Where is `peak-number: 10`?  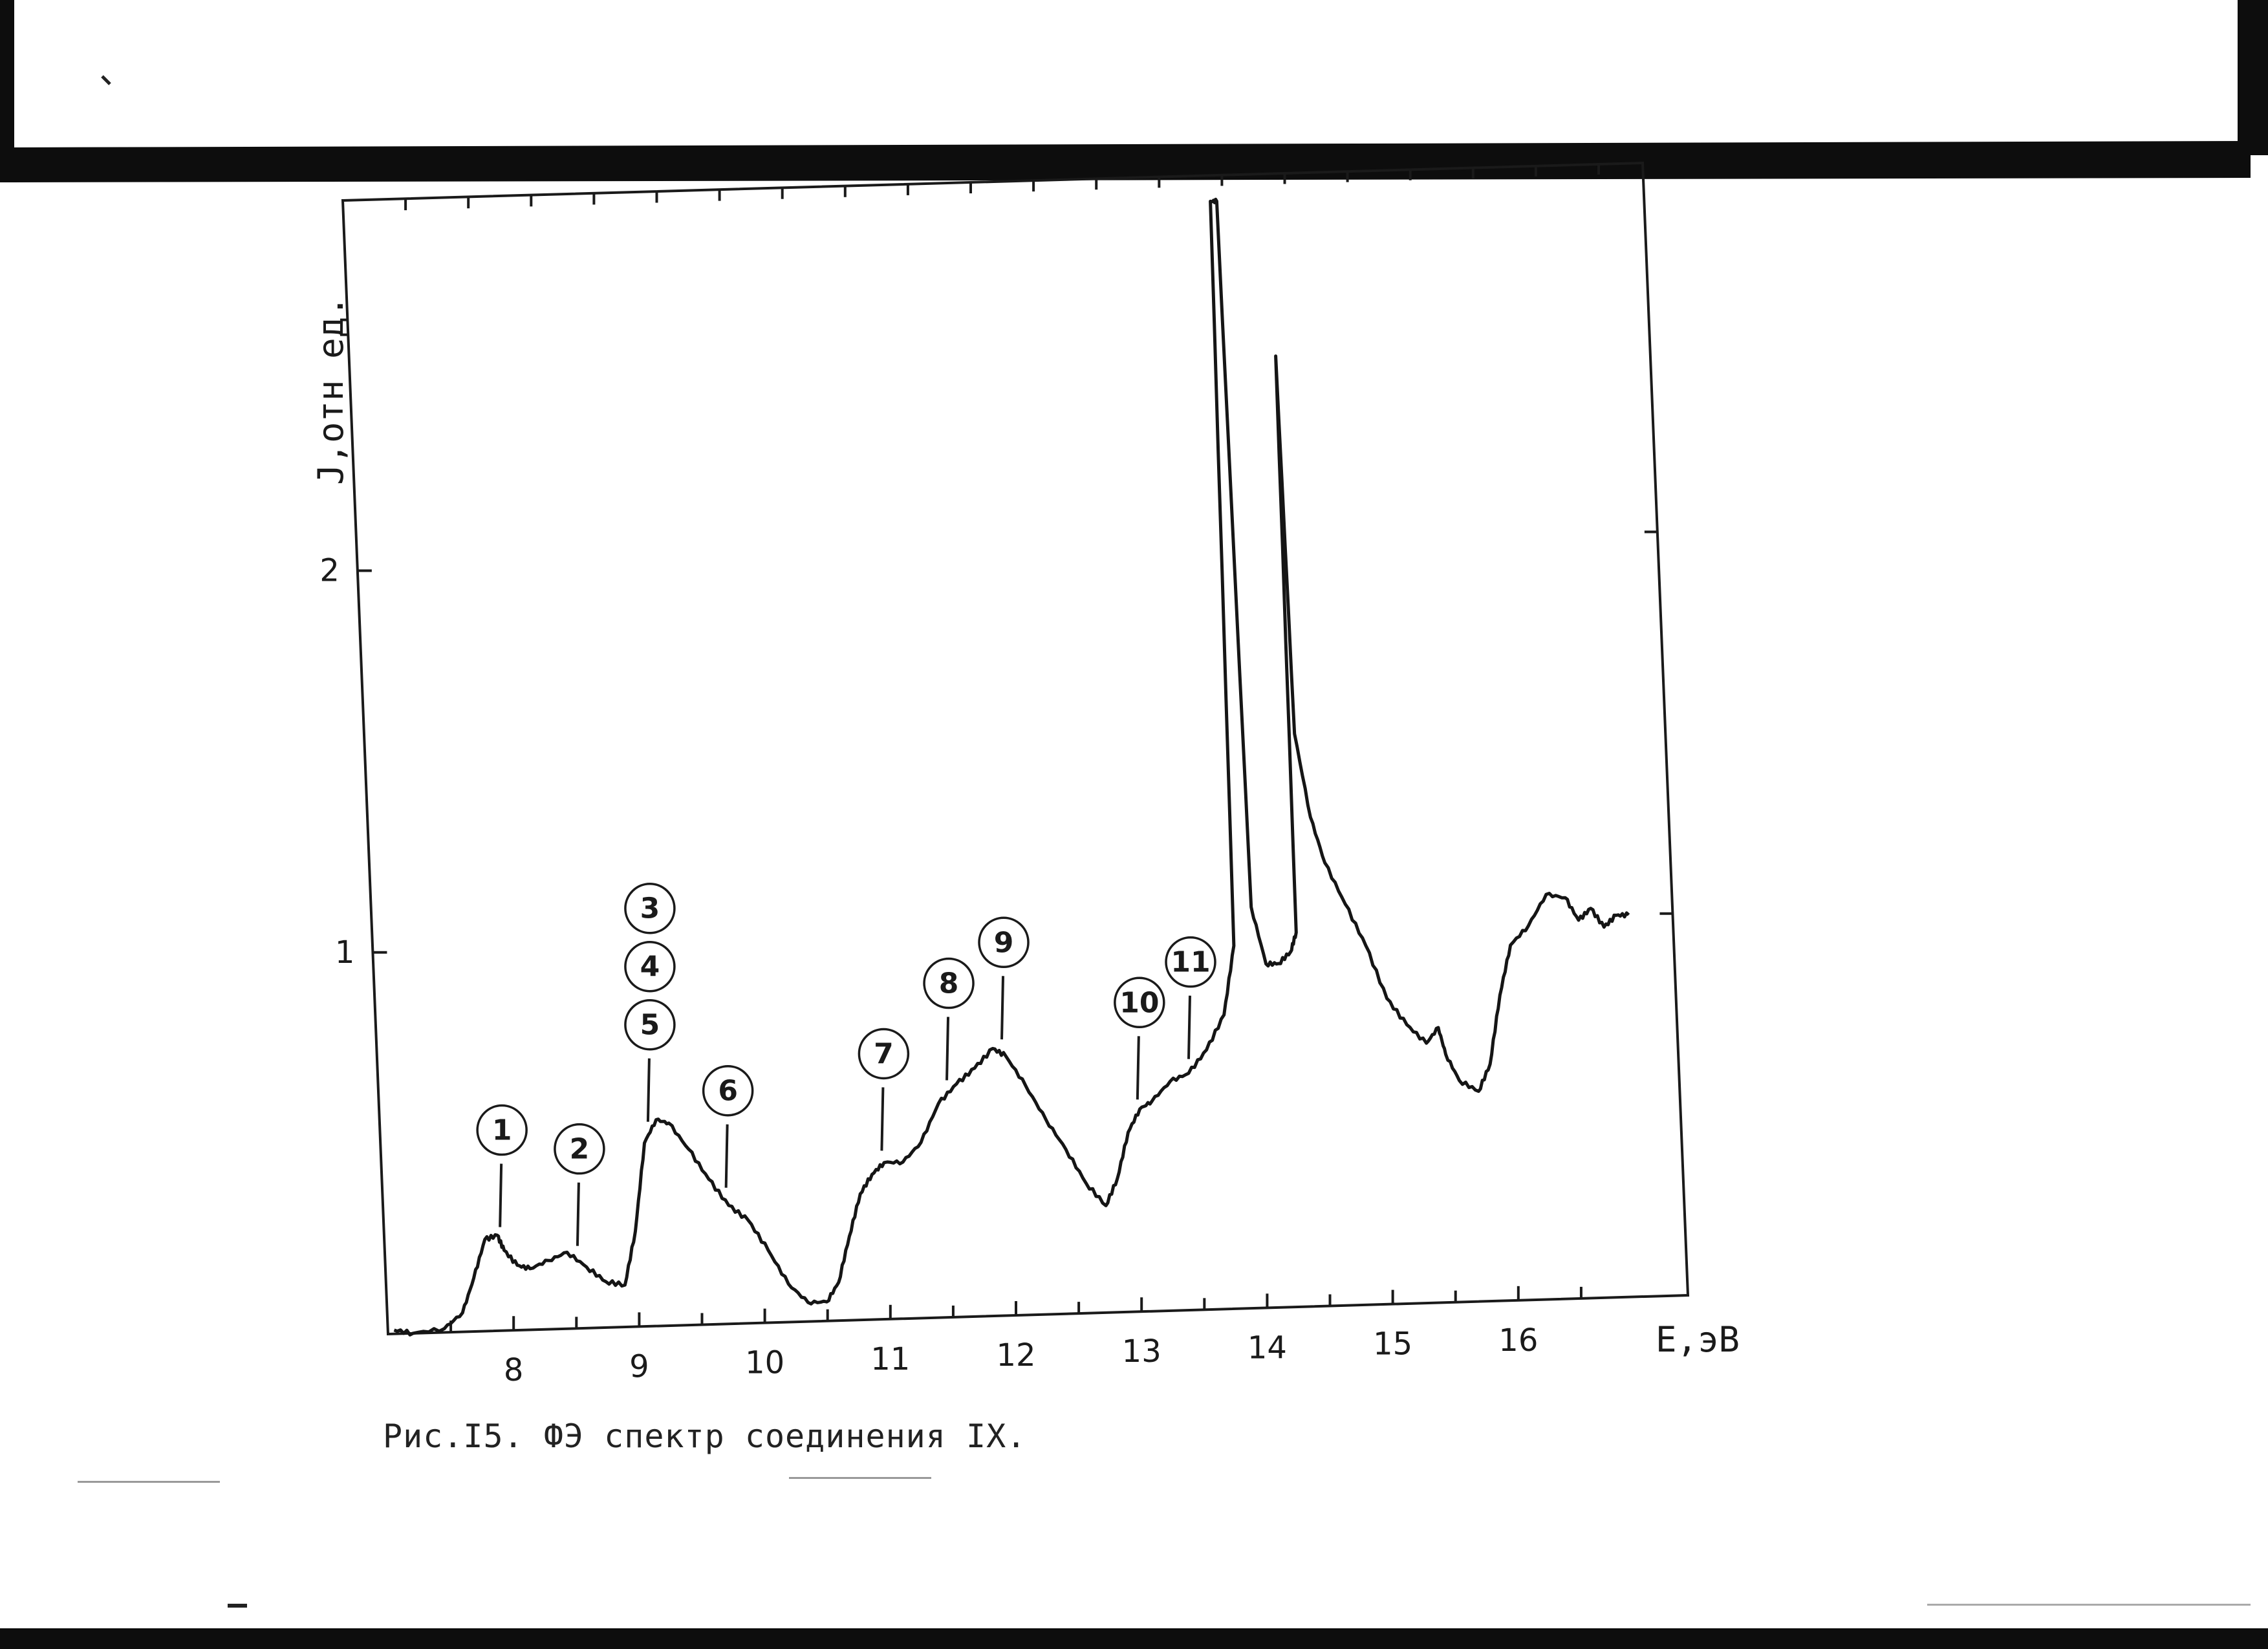 peak-number: 10 is located at coordinates (1139, 1002).